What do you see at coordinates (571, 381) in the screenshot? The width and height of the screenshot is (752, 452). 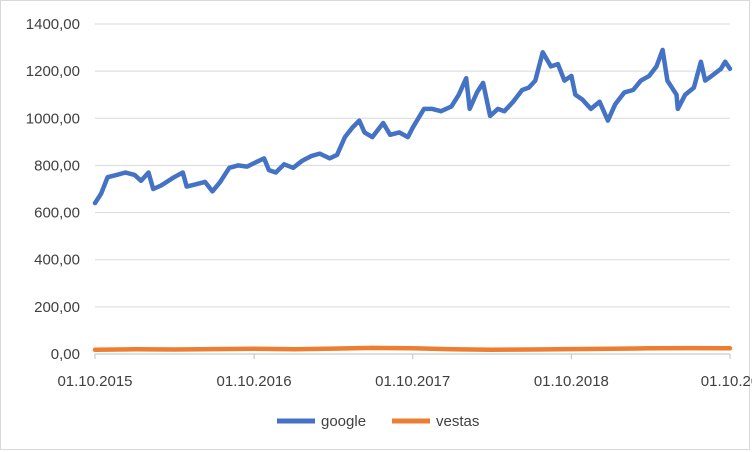 I see `x-tick-label: 01.10.2018` at bounding box center [571, 381].